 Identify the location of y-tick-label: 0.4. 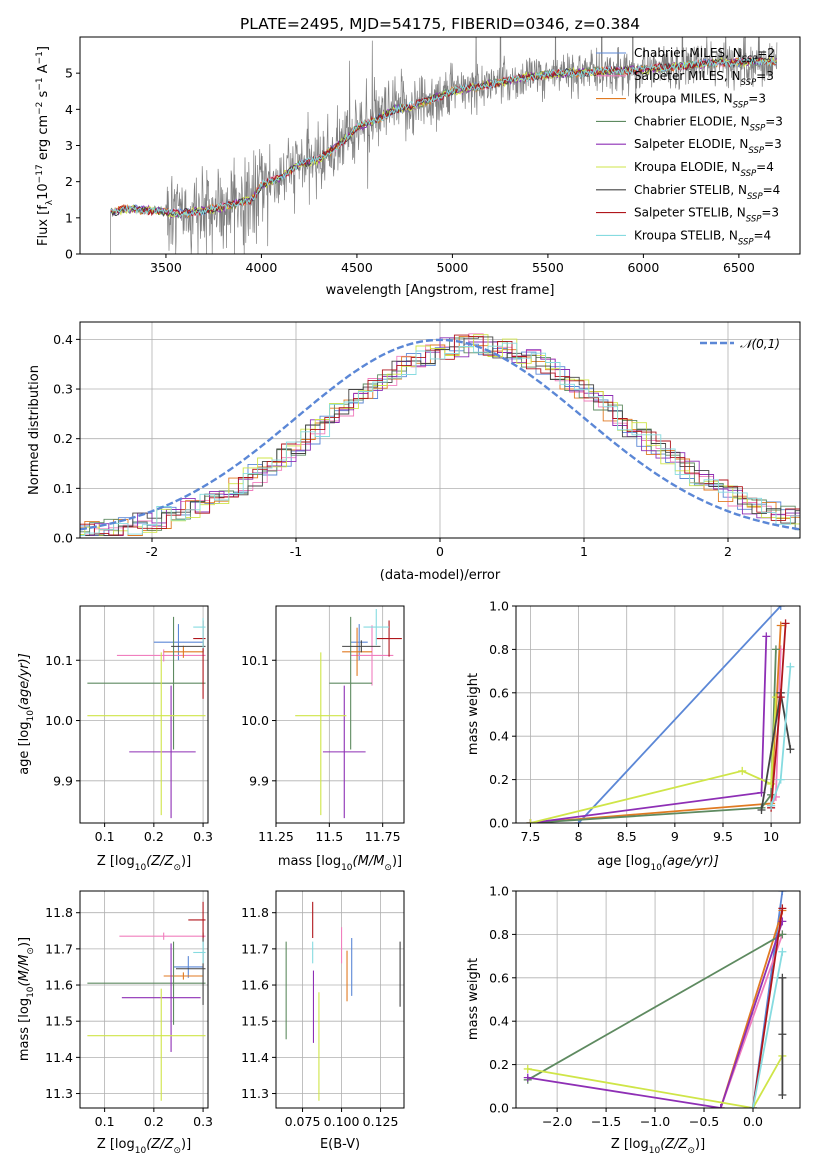
(499, 736).